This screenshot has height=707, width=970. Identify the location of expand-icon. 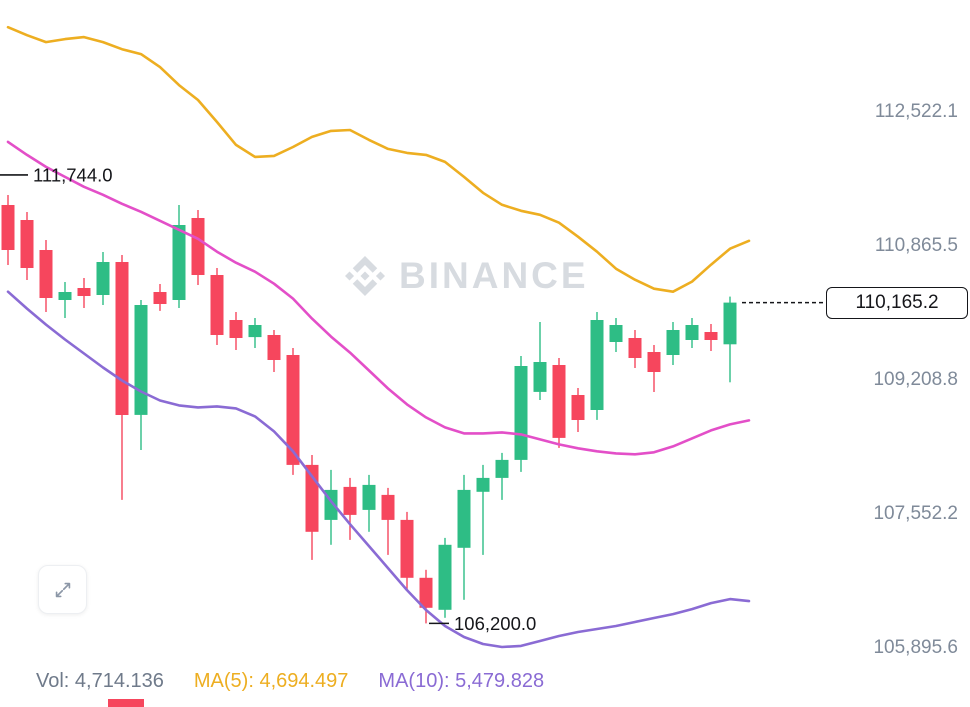
(62, 589).